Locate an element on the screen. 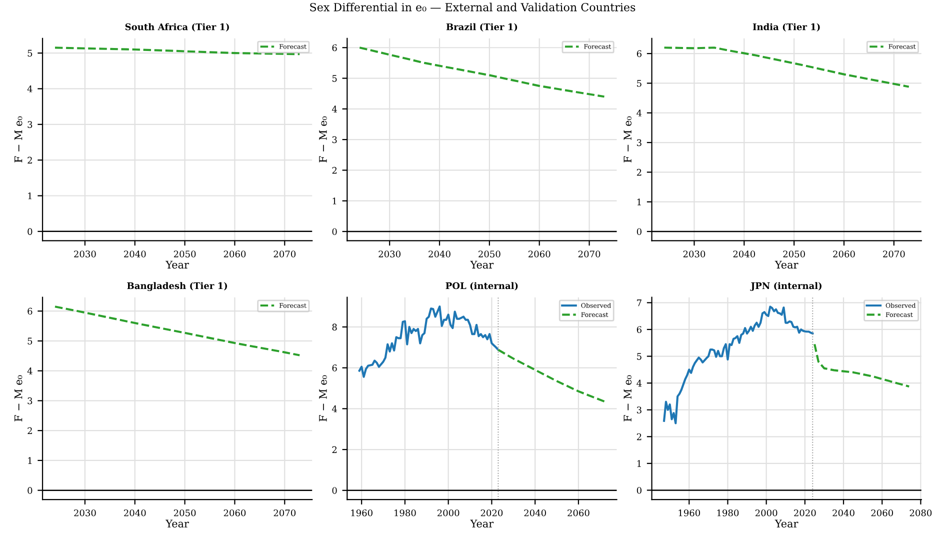  x-tick-label: 2080 is located at coordinates (921, 512).